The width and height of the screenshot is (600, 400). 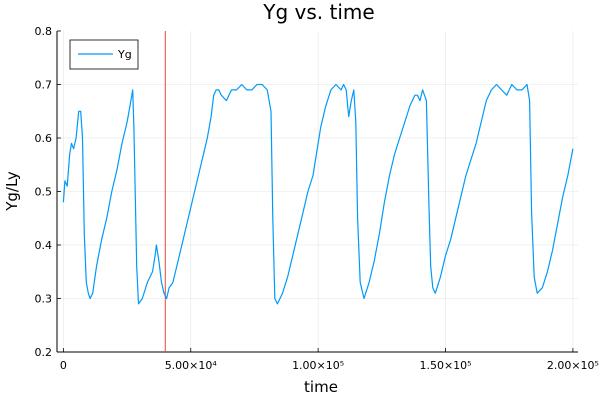 I want to click on y-tick-label: 0.5, so click(x=44, y=192).